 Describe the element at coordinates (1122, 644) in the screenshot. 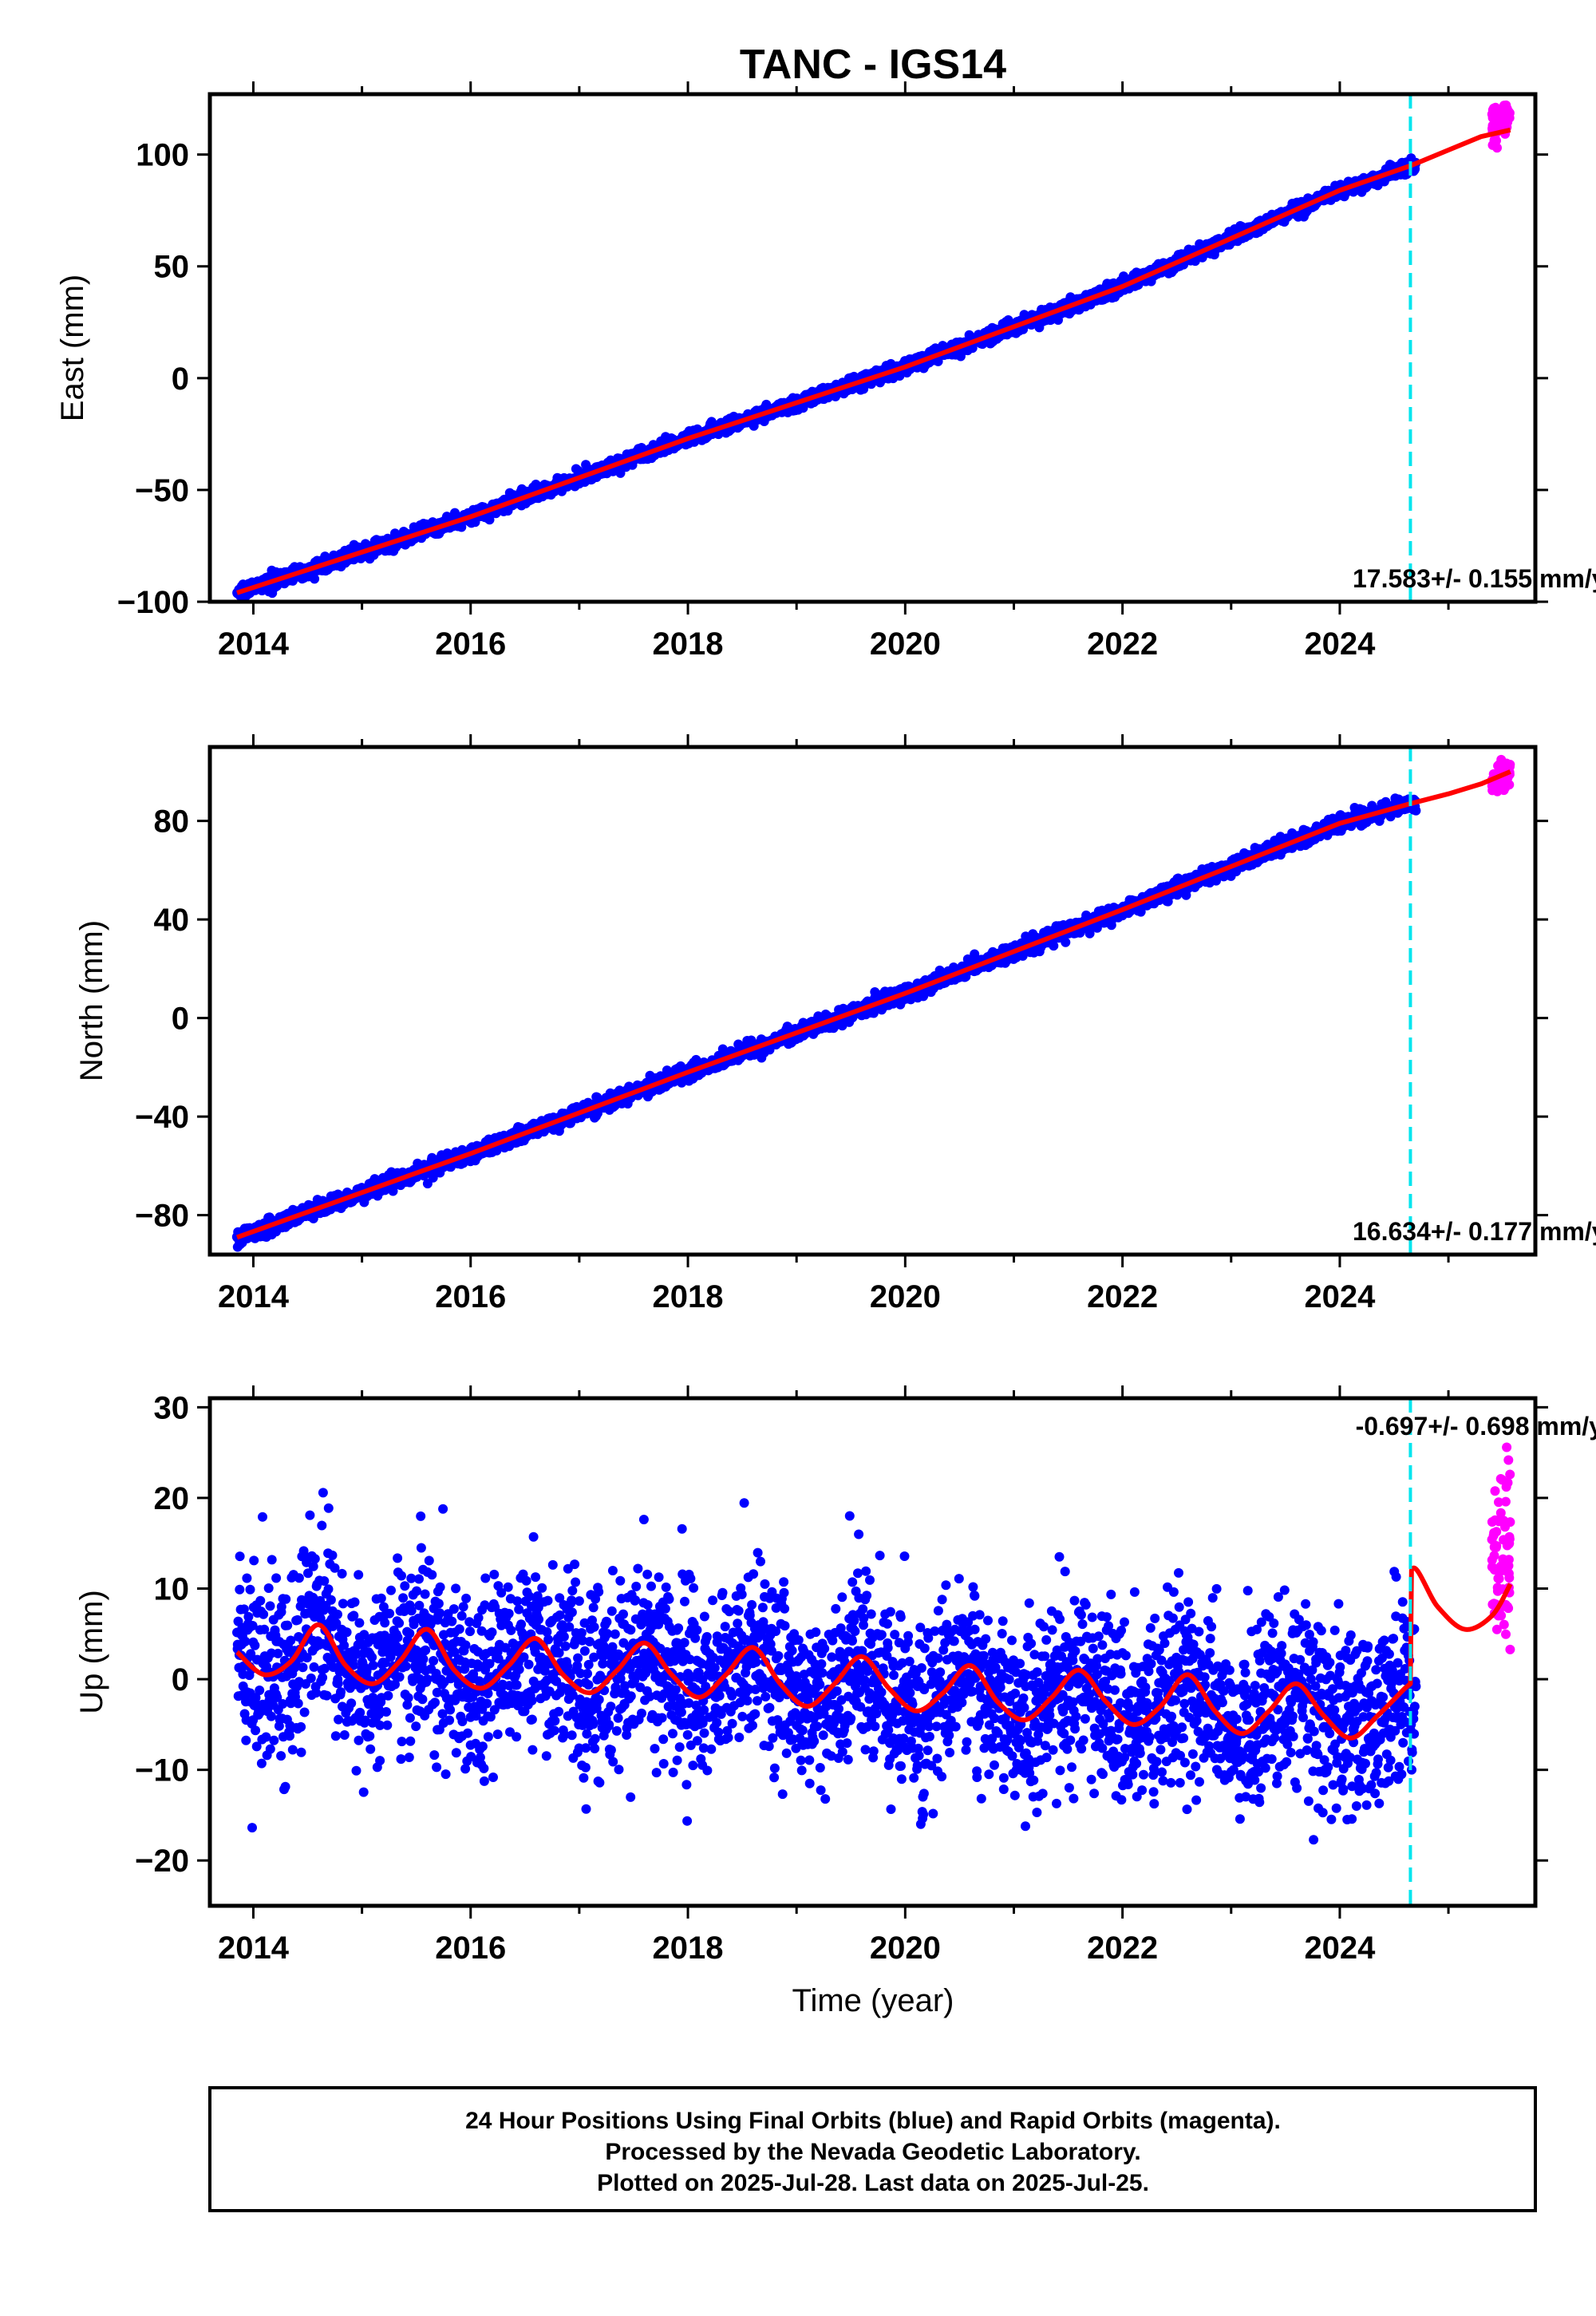

I see `x-tick-label: 2022` at that location.